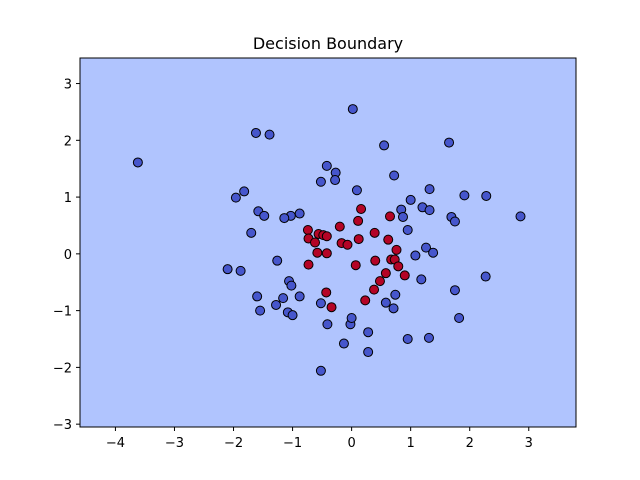 The width and height of the screenshot is (640, 480). Describe the element at coordinates (115, 443) in the screenshot. I see `x-tick-label: −4` at that location.